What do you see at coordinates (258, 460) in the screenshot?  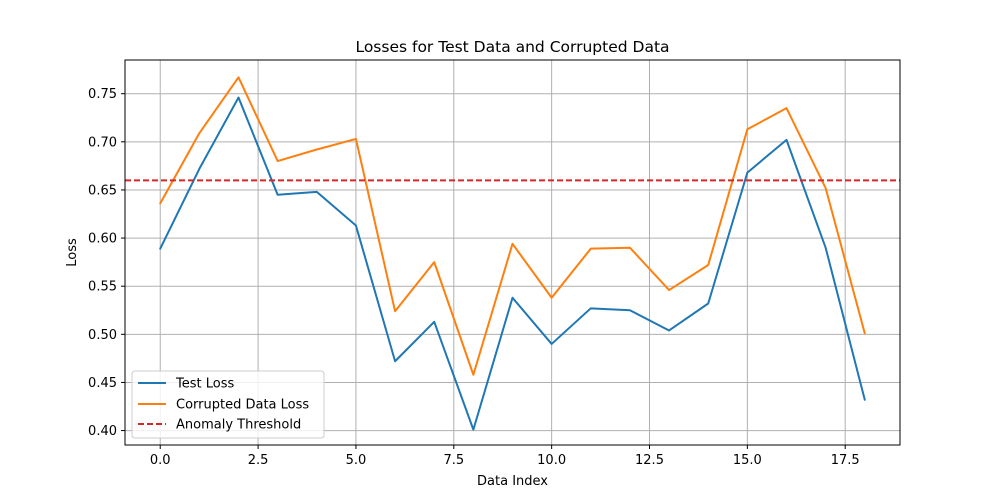 I see `x-tick-label: 2.5` at bounding box center [258, 460].